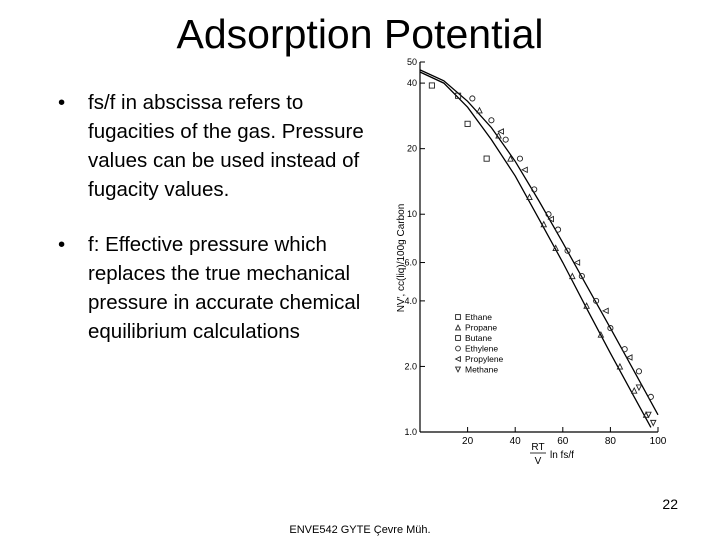  I want to click on y-tick-label: 10, so click(412, 214).